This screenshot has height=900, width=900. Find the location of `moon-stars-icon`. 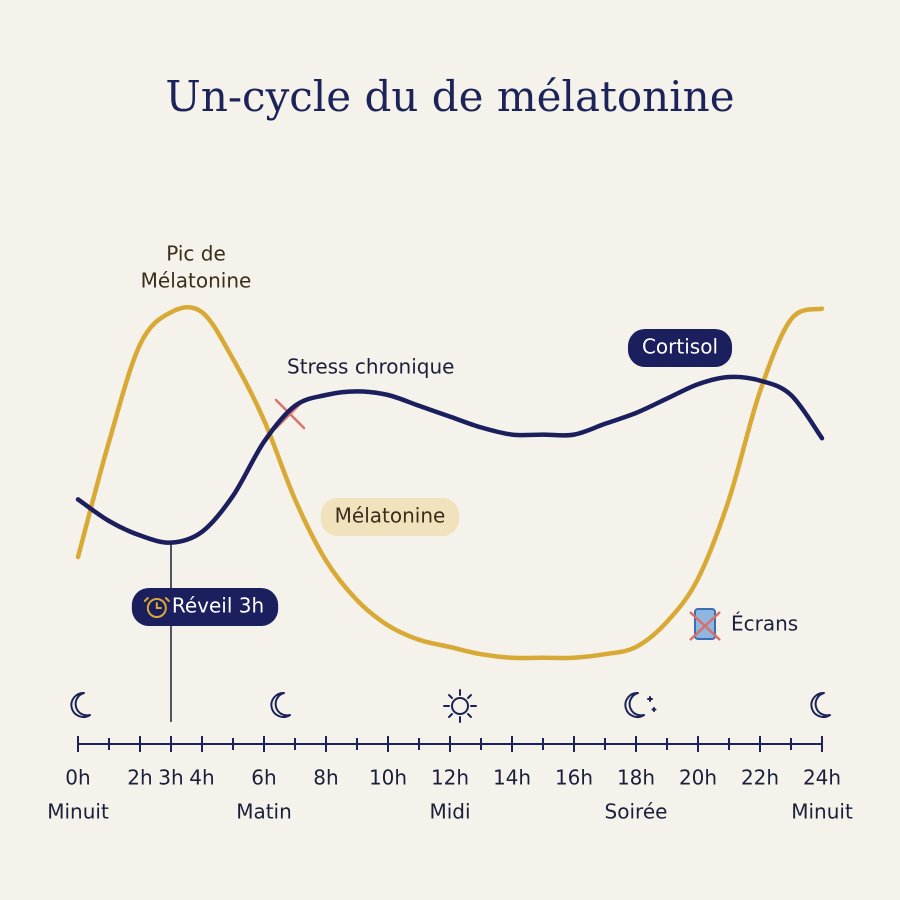

moon-stars-icon is located at coordinates (640, 704).